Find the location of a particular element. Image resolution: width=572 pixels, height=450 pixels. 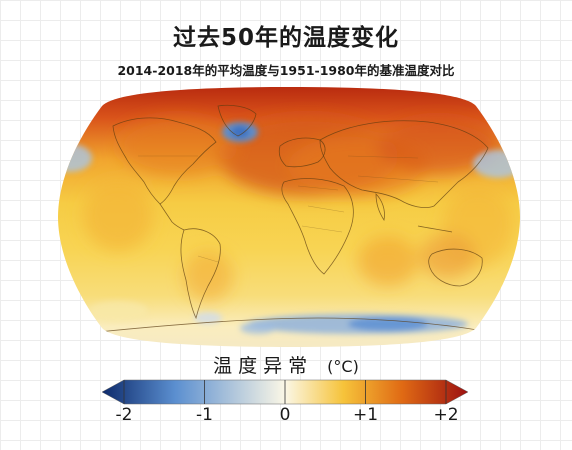

map-title: 过去50年的温度变化 is located at coordinates (285, 38).